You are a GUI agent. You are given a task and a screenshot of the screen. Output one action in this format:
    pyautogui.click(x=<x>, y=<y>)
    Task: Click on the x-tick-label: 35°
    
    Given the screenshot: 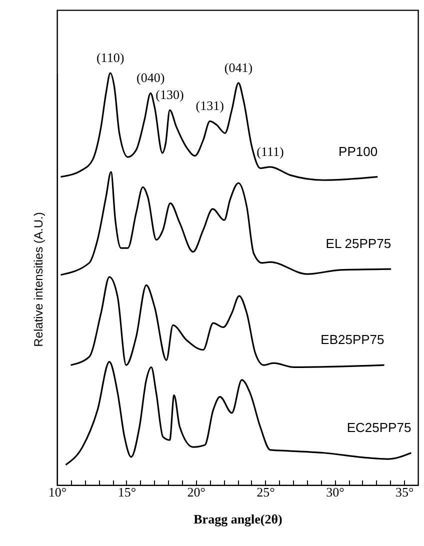 What is the action you would take?
    pyautogui.click(x=405, y=492)
    